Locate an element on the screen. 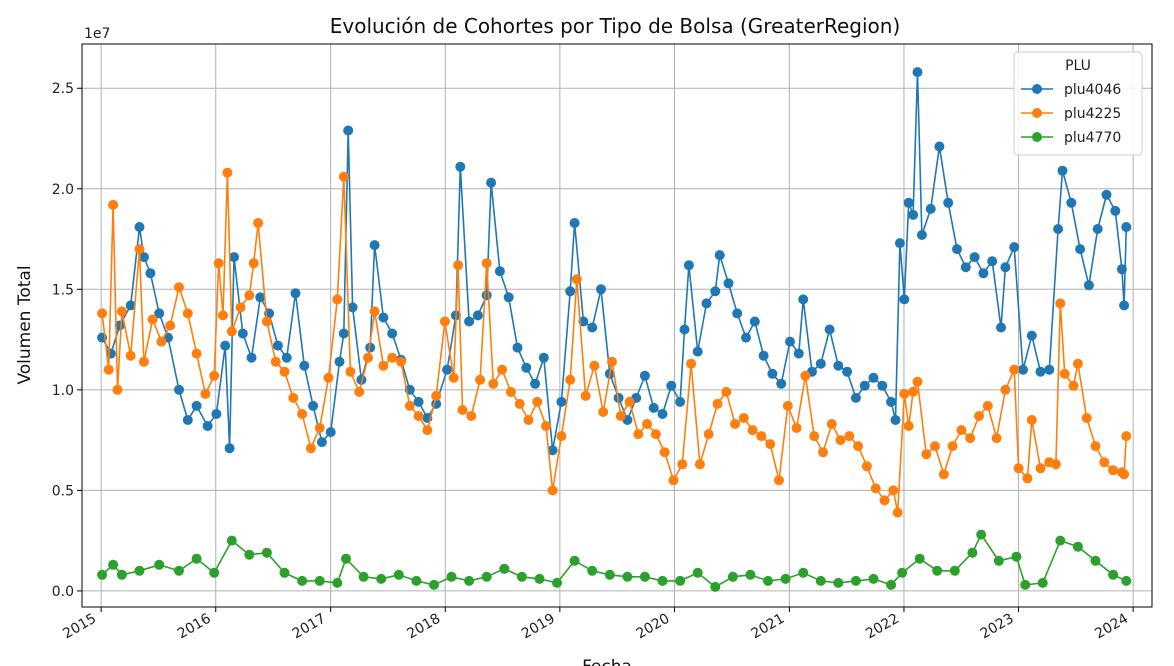  series-plu4770 is located at coordinates (614, 560).